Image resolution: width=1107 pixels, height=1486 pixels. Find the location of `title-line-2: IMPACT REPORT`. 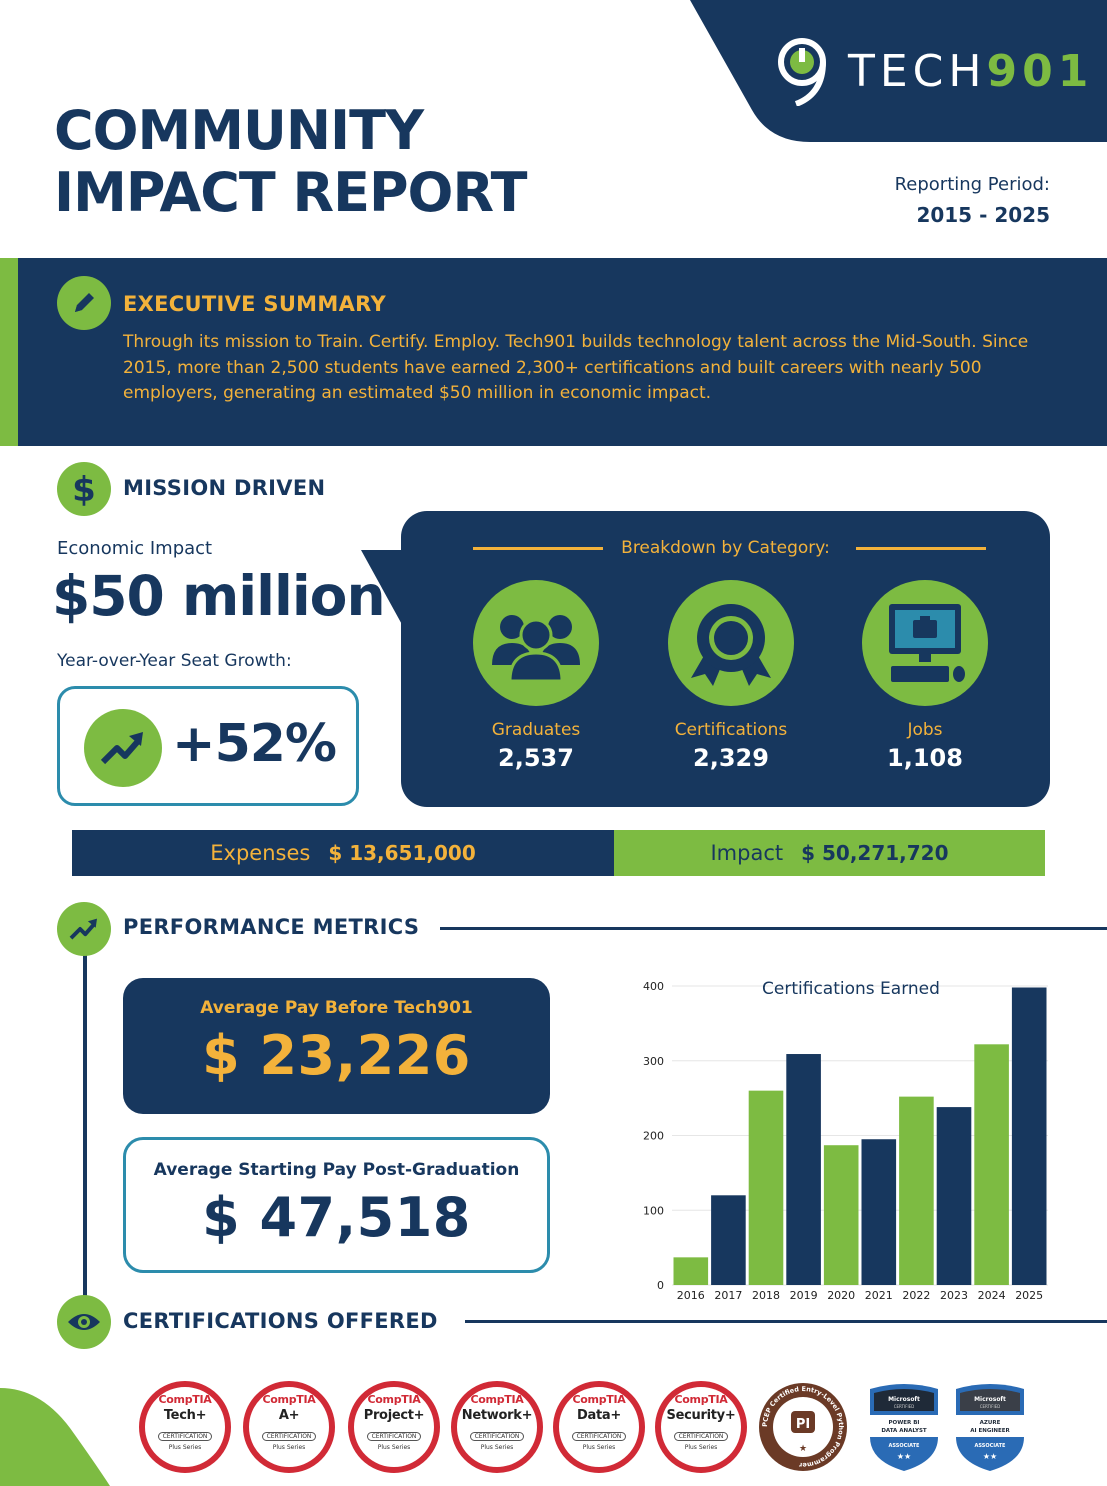

title-line-2: IMPACT REPORT is located at coordinates (290, 192).